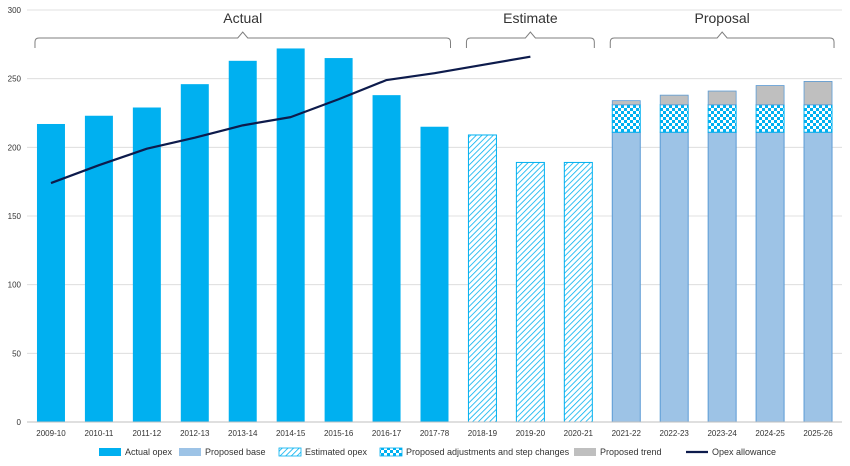 The image size is (850, 466). What do you see at coordinates (675, 433) in the screenshot?
I see `x-tick-label: 2022-23` at bounding box center [675, 433].